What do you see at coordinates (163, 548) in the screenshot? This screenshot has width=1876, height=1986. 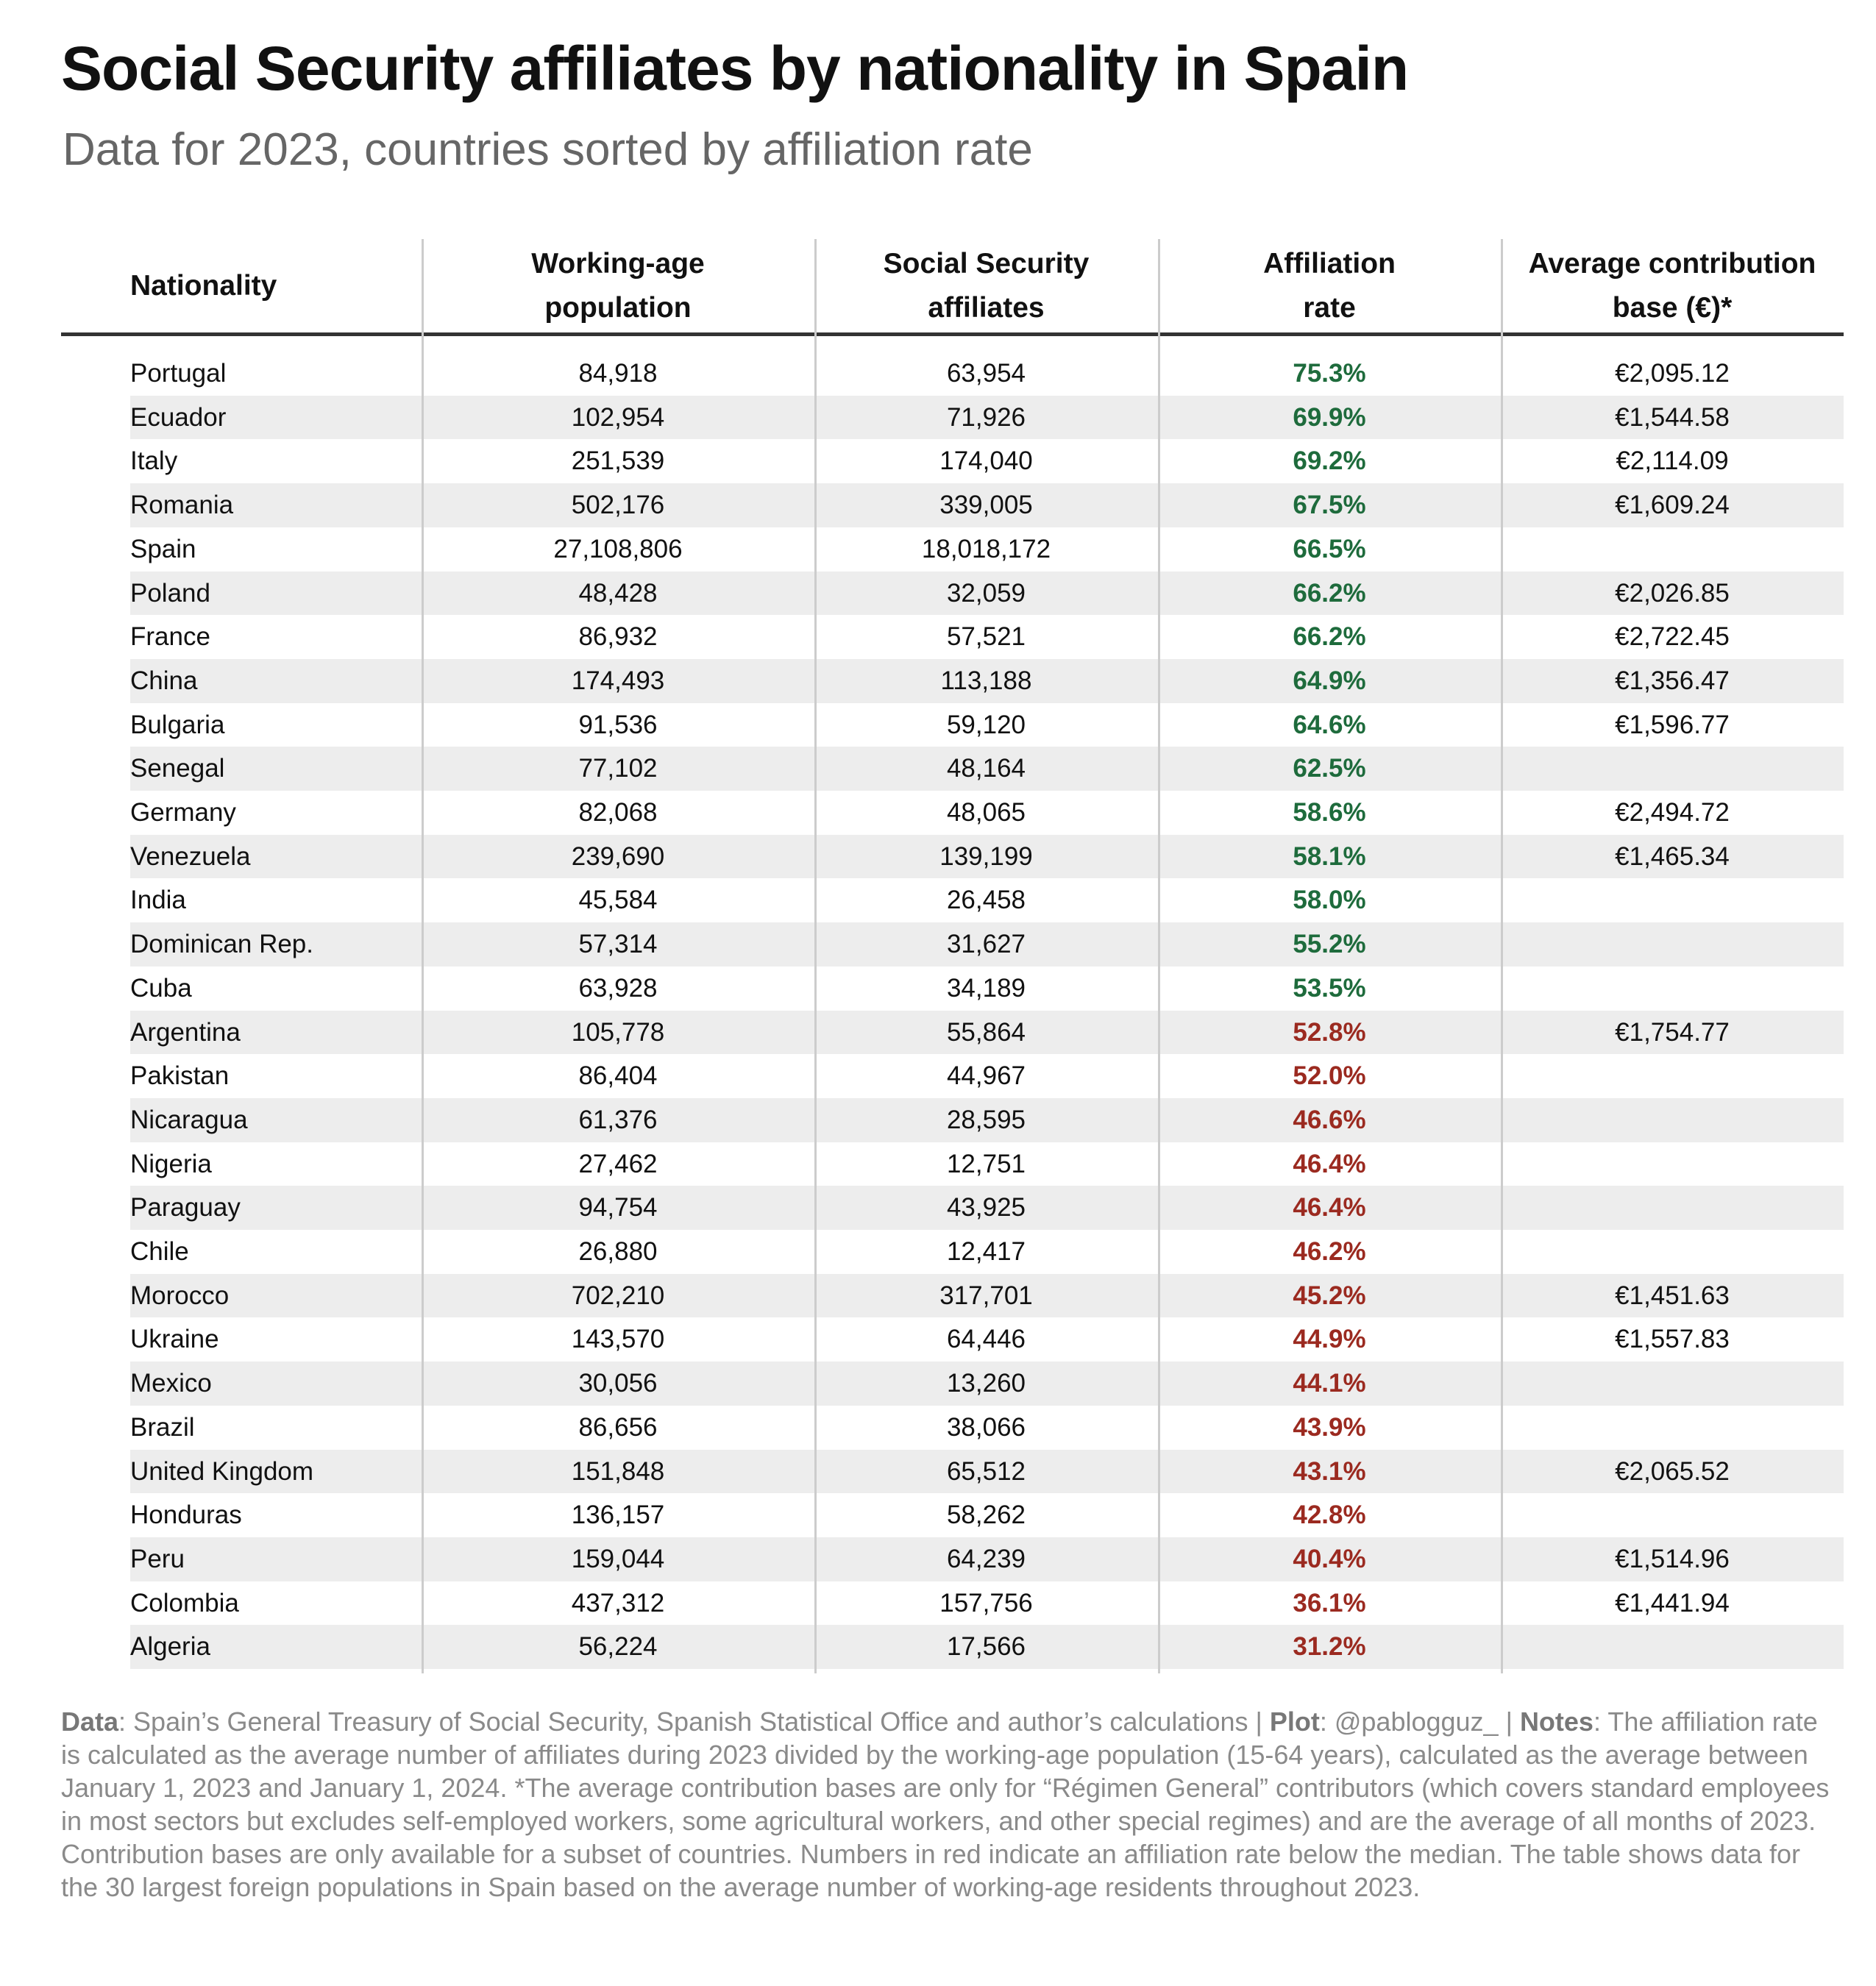 I see `cell-nationality: Spain` at bounding box center [163, 548].